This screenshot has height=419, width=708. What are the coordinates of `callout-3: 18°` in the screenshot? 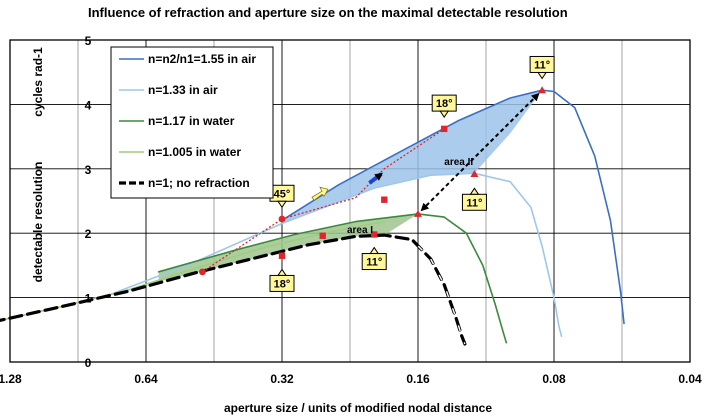 It's located at (444, 106).